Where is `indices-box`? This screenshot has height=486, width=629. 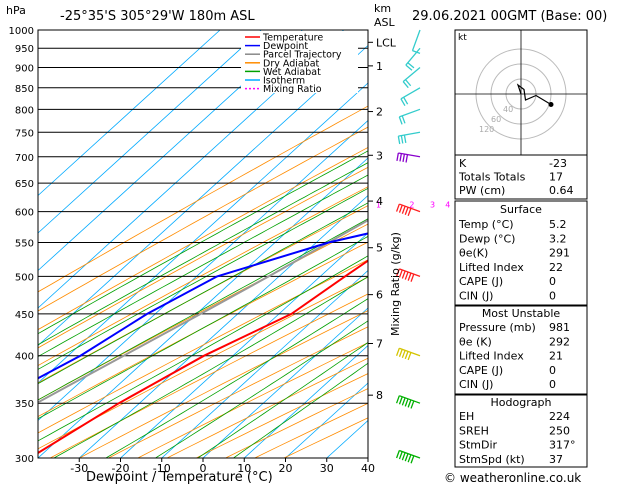 indices-box is located at coordinates (521, 177).